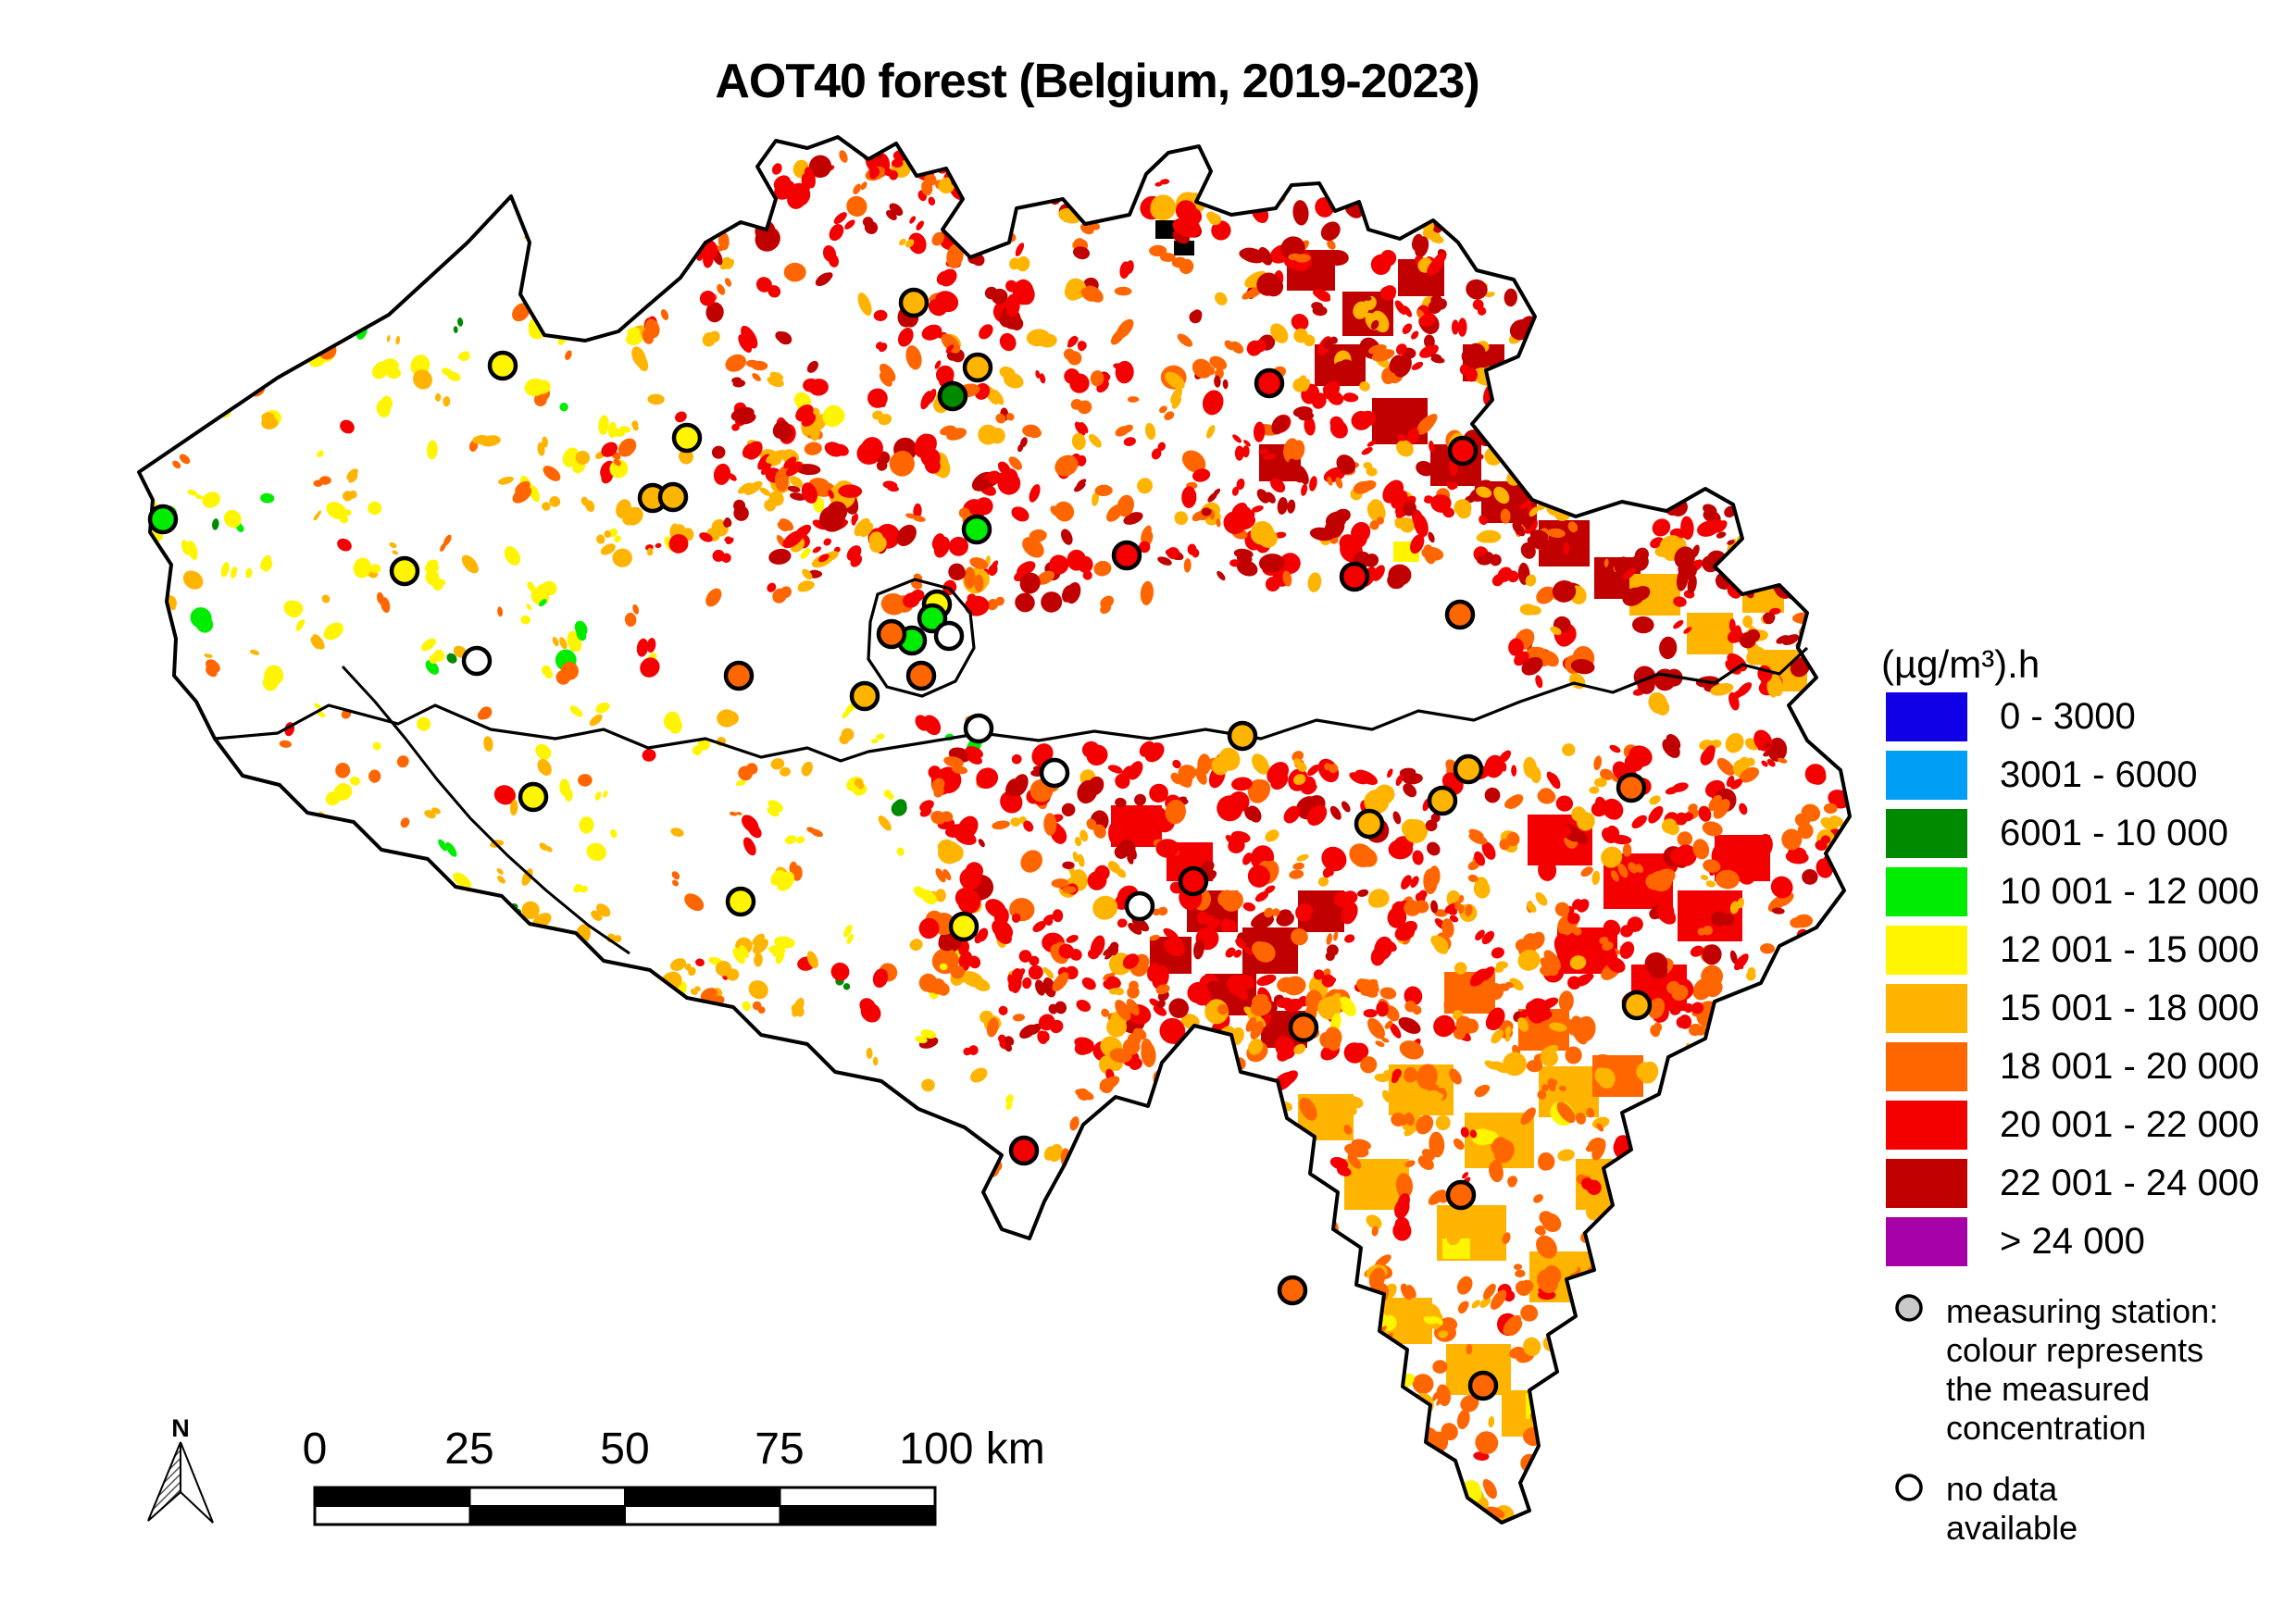 Image resolution: width=2296 pixels, height=1618 pixels. I want to click on measuring-station-note-line: measuring station:, so click(2082, 1311).